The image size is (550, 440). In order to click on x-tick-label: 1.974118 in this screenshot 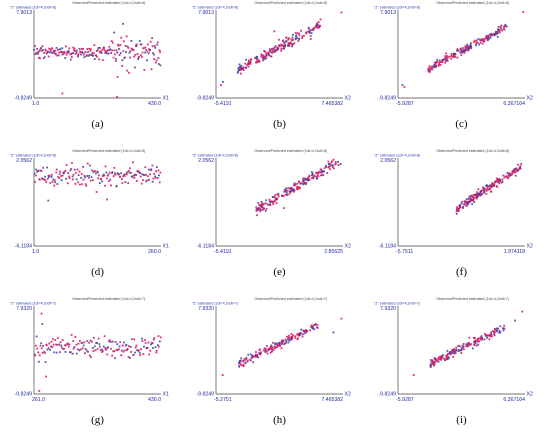, I will do `click(514, 252)`.